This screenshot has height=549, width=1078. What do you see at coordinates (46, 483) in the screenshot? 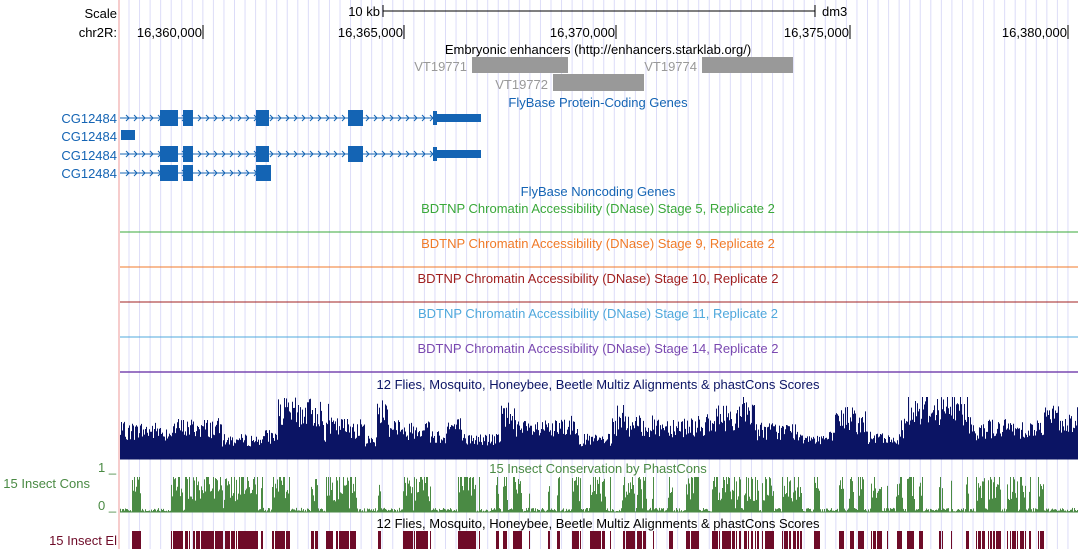
I see `phastcons-side-label: 15 Insect Cons` at bounding box center [46, 483].